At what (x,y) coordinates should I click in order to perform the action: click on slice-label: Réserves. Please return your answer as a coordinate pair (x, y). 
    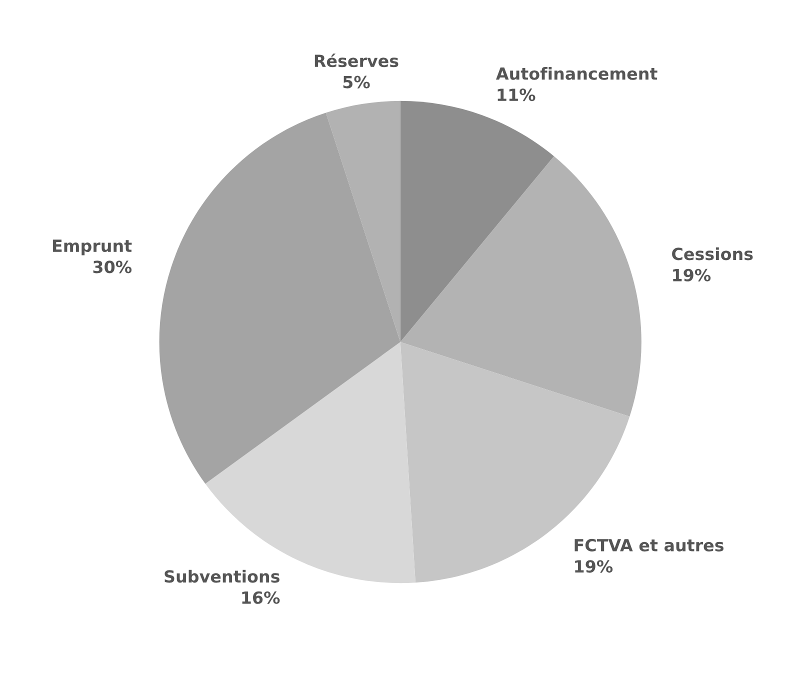
    Looking at the image, I should click on (356, 61).